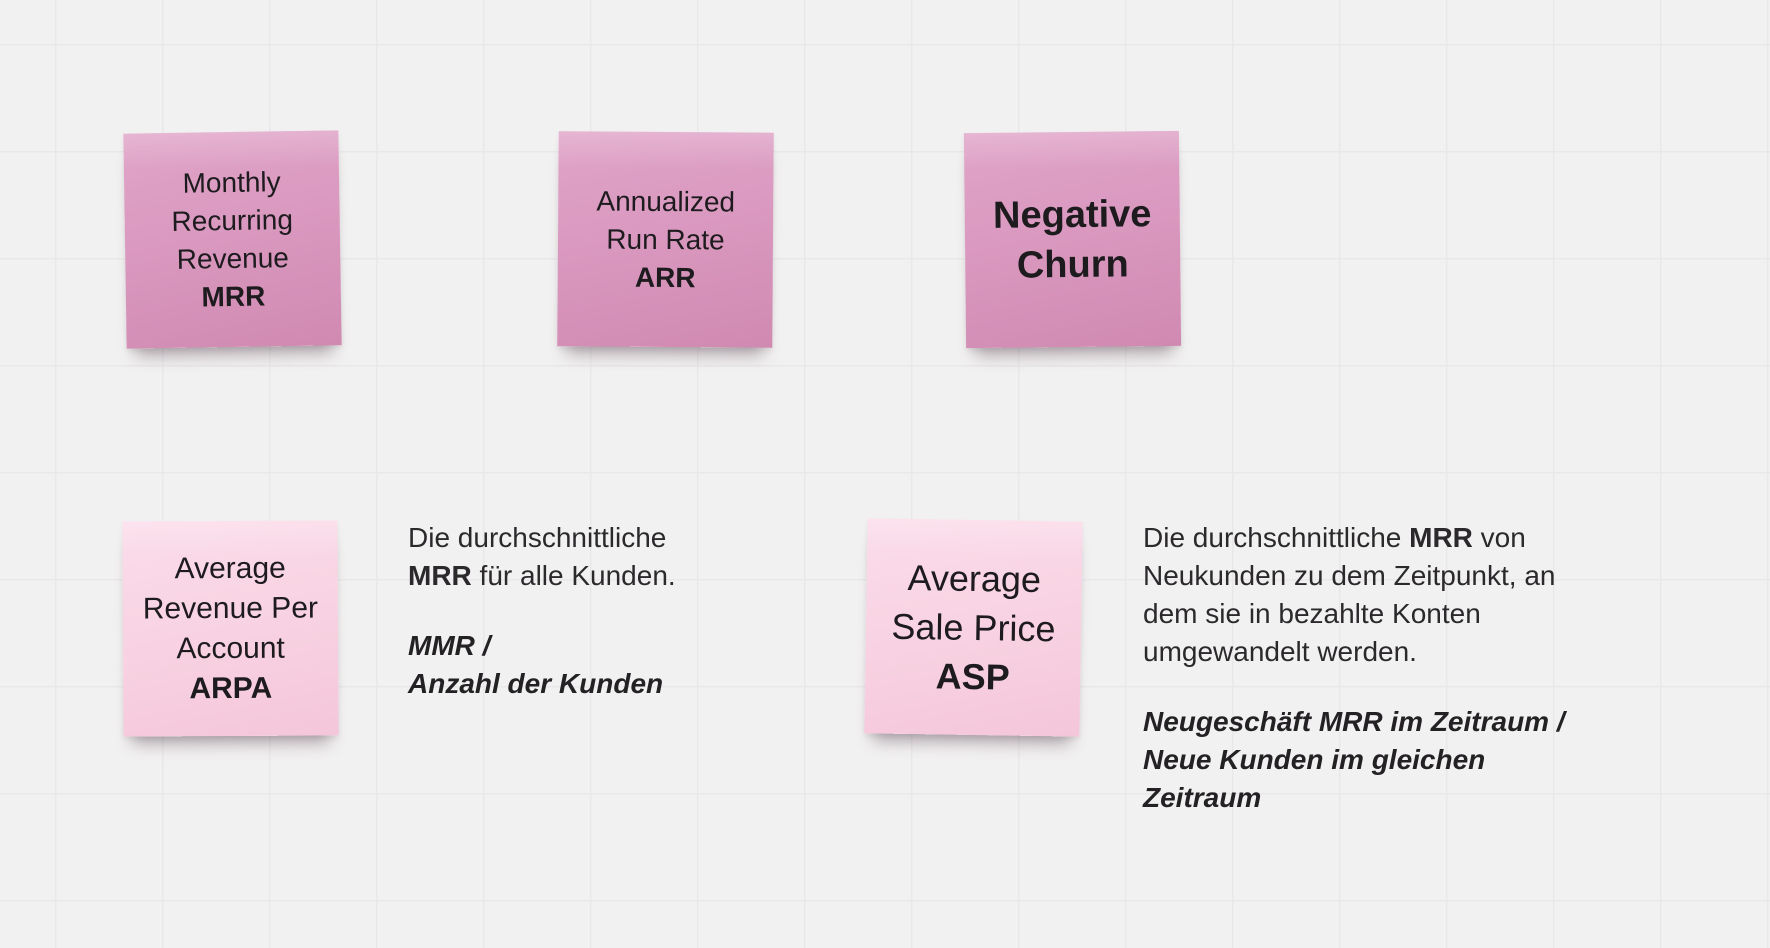 Image resolution: width=1770 pixels, height=948 pixels. I want to click on sticky-note-asp: Average Sale Price ASP, so click(973, 627).